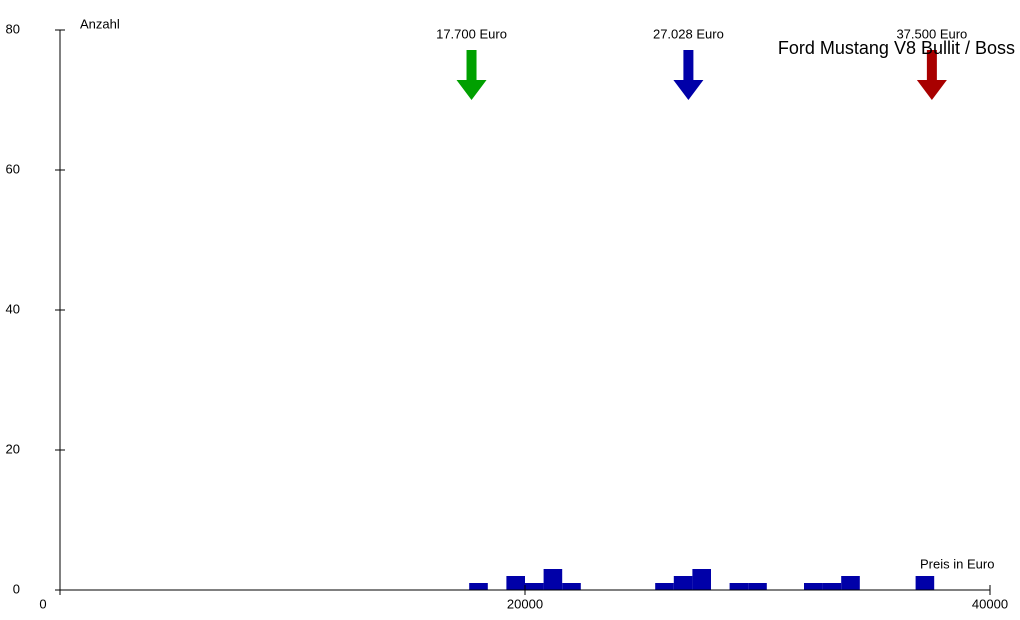 This screenshot has width=1020, height=620. I want to click on x-tick-label: 40000, so click(990, 603).